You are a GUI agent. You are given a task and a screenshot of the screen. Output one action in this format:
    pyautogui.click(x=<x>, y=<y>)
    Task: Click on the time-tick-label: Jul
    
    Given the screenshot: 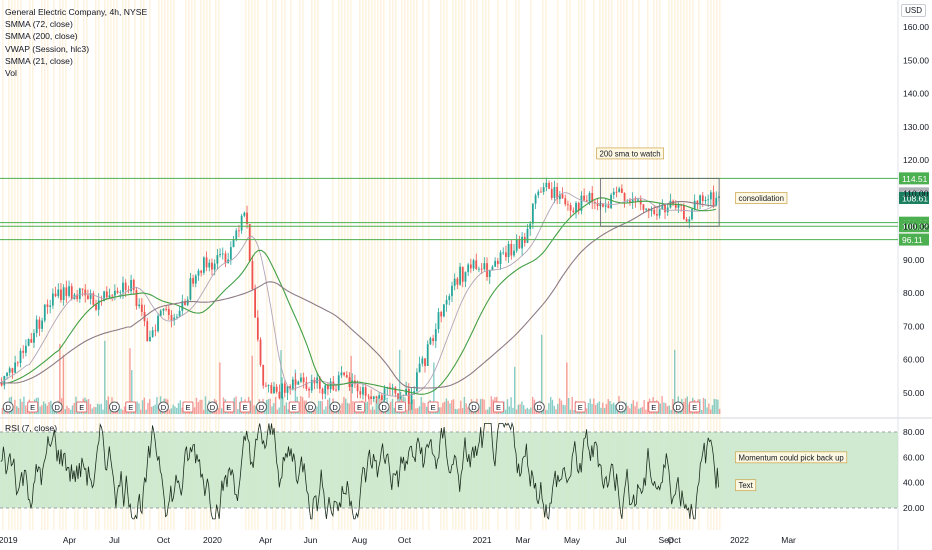 What is the action you would take?
    pyautogui.click(x=621, y=540)
    